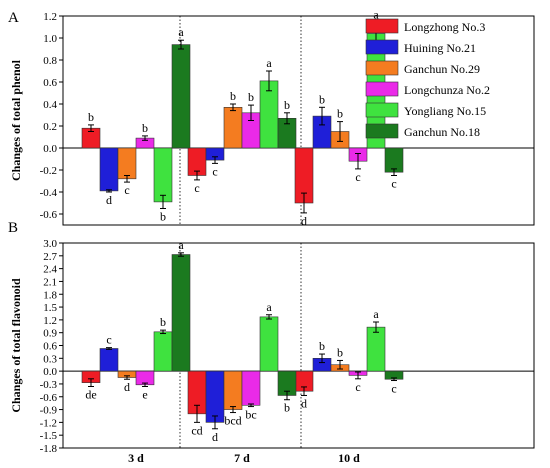 The image size is (550, 468). What do you see at coordinates (442, 69) in the screenshot?
I see `legend-label: Ganchun No.29` at bounding box center [442, 69].